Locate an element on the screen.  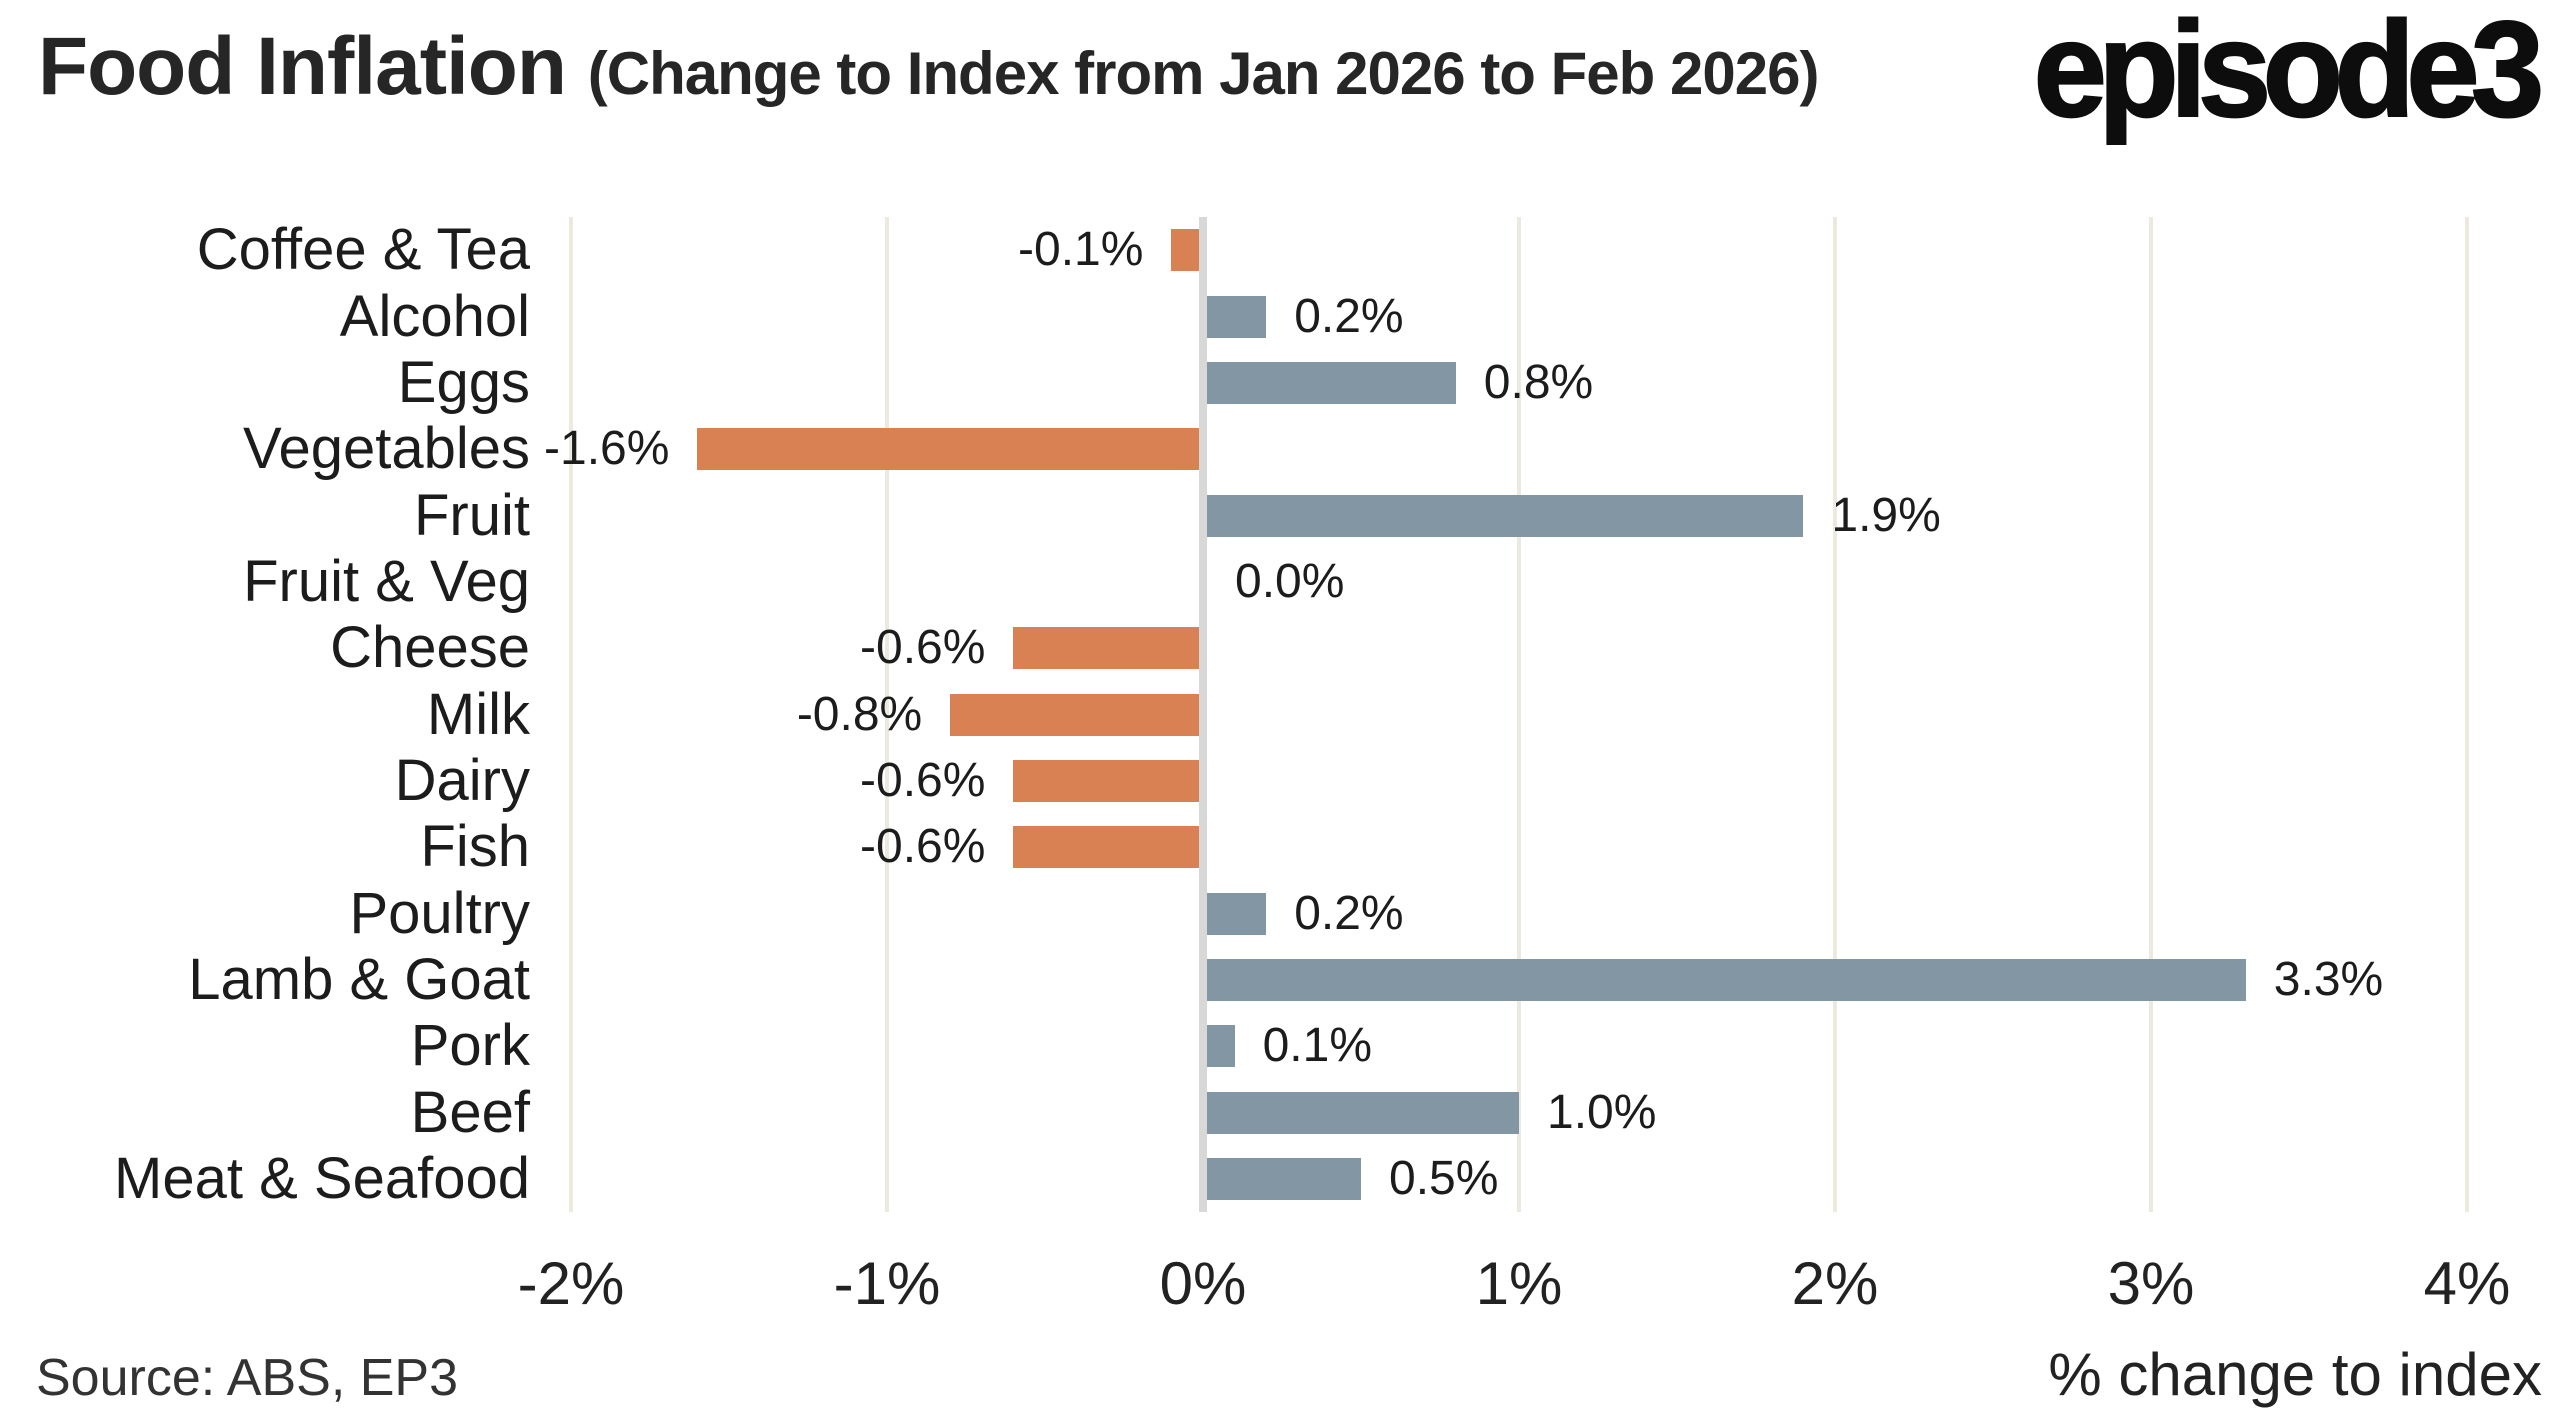
category-label: Meat & Seafood is located at coordinates (322, 1178).